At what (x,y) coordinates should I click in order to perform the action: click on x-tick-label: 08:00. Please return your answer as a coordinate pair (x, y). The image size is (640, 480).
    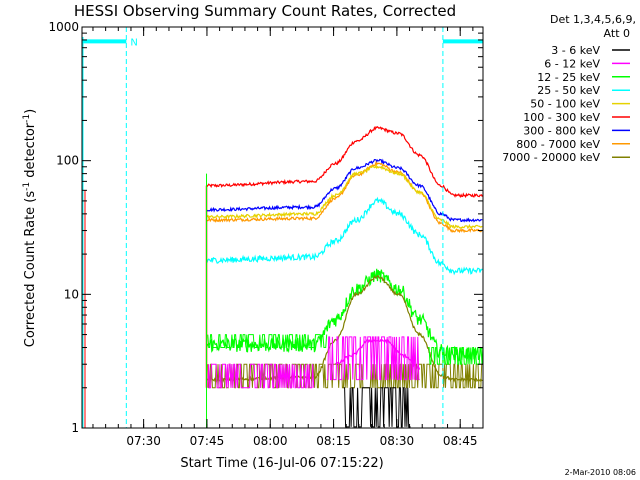
    Looking at the image, I should click on (270, 441).